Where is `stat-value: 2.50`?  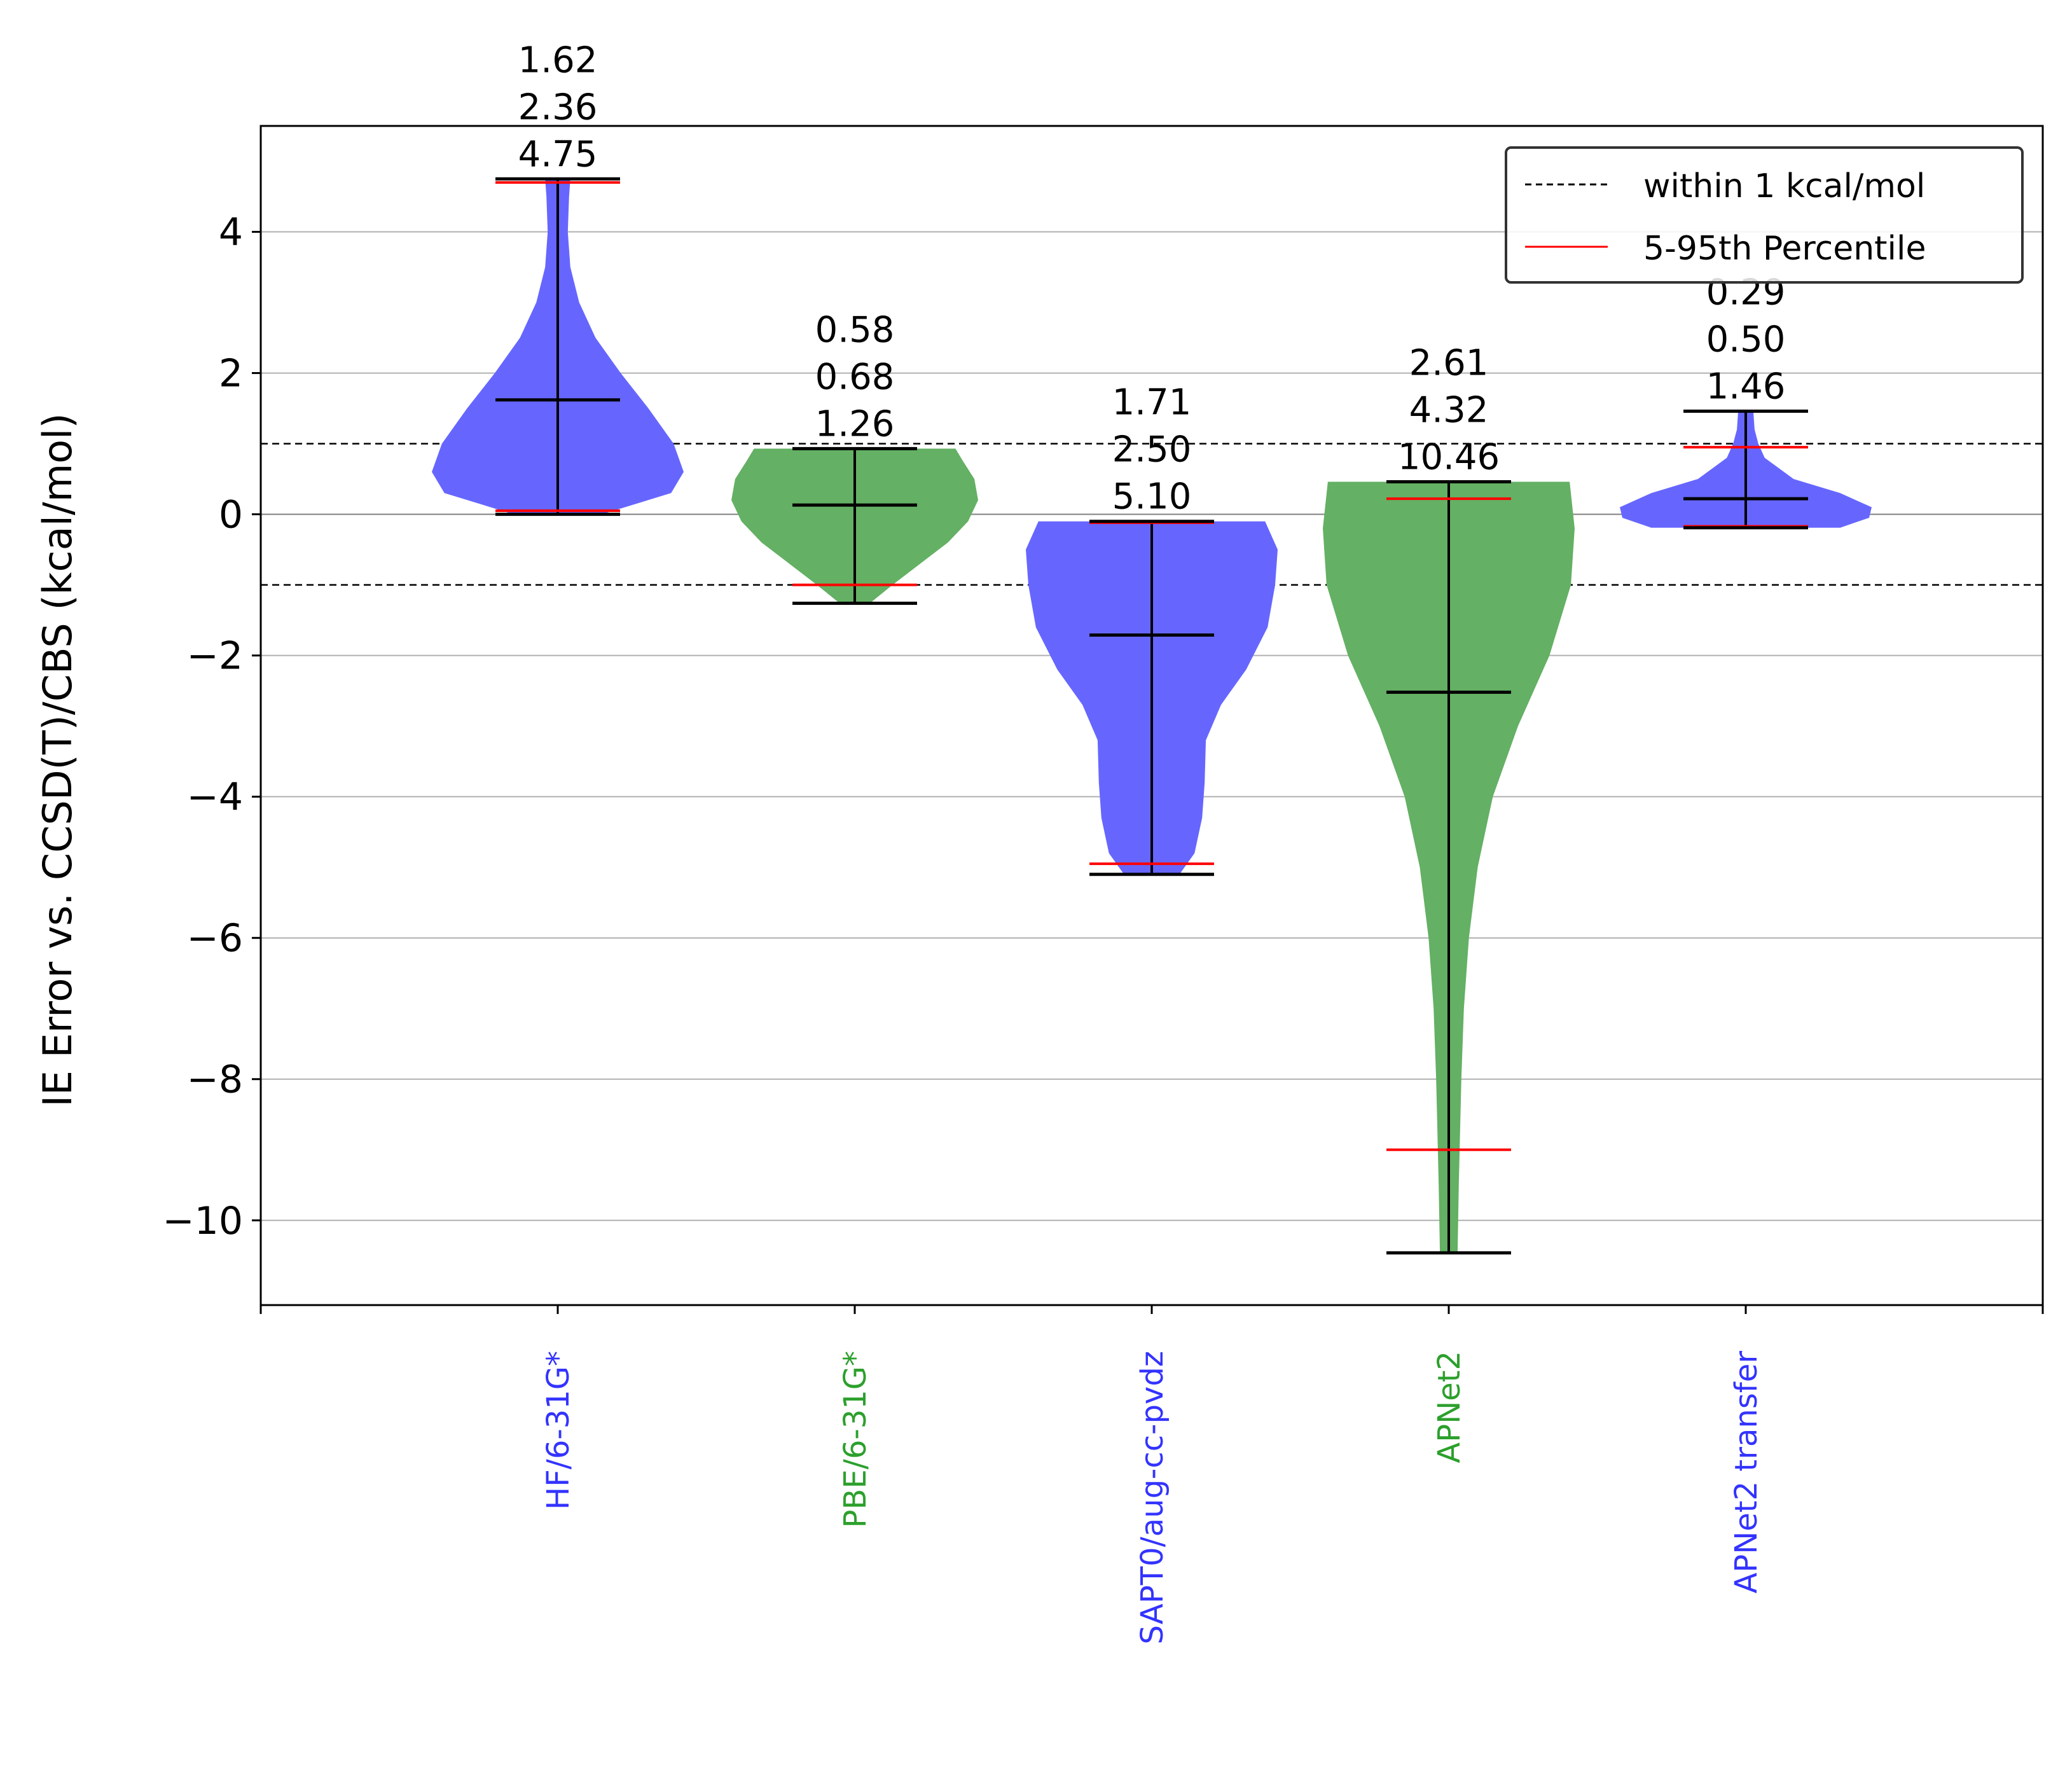 stat-value: 2.50 is located at coordinates (1152, 450).